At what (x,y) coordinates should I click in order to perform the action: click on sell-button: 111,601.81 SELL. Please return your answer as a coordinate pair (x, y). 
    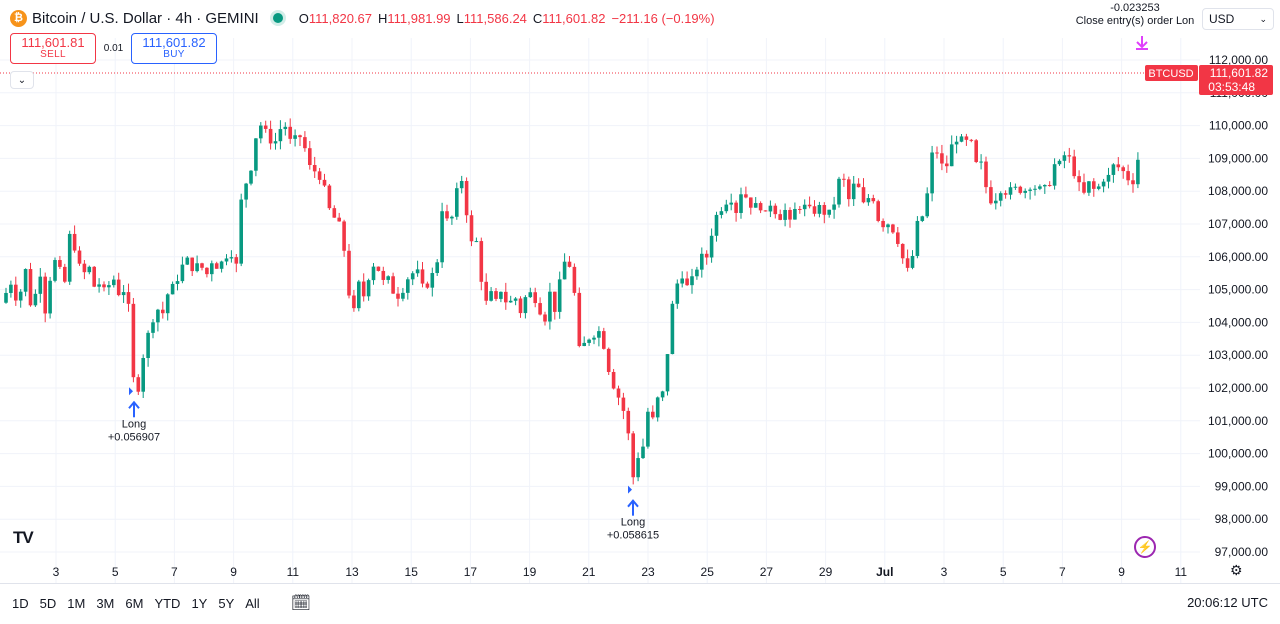
    Looking at the image, I should click on (53, 48).